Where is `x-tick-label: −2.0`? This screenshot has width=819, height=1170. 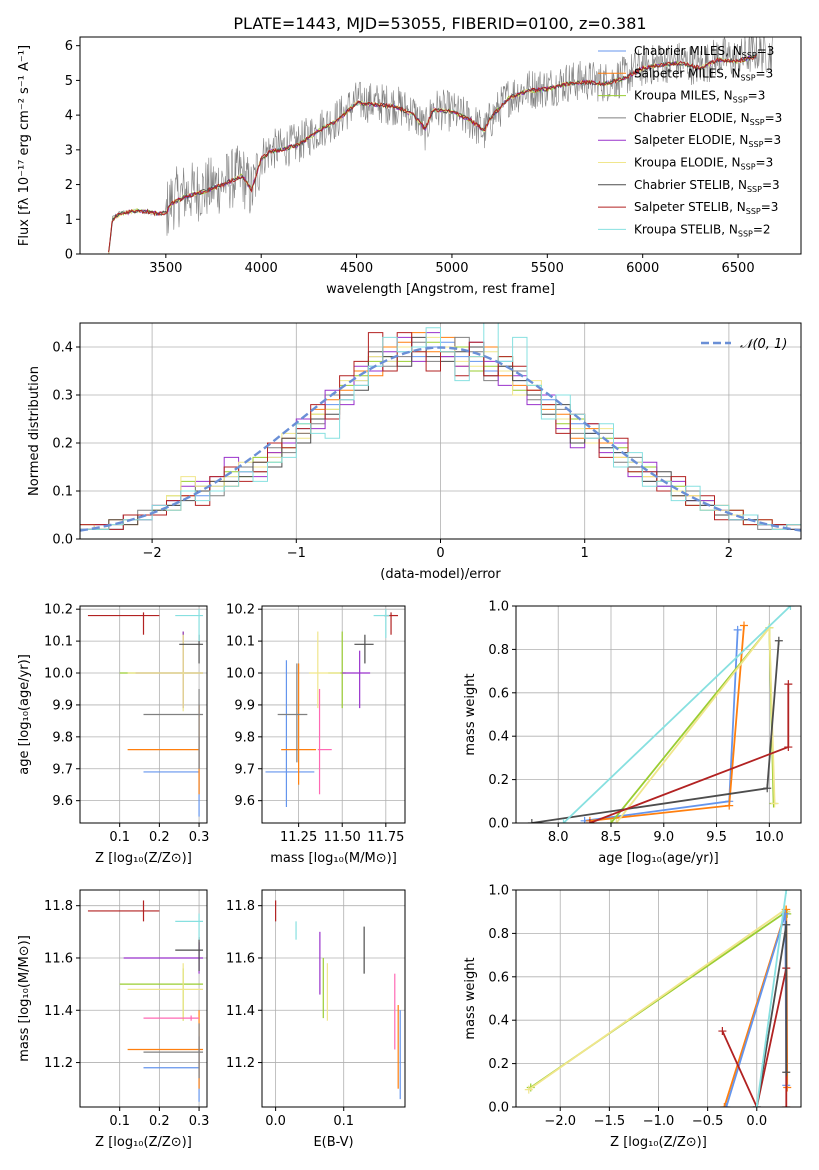 x-tick-label: −2.0 is located at coordinates (560, 1121).